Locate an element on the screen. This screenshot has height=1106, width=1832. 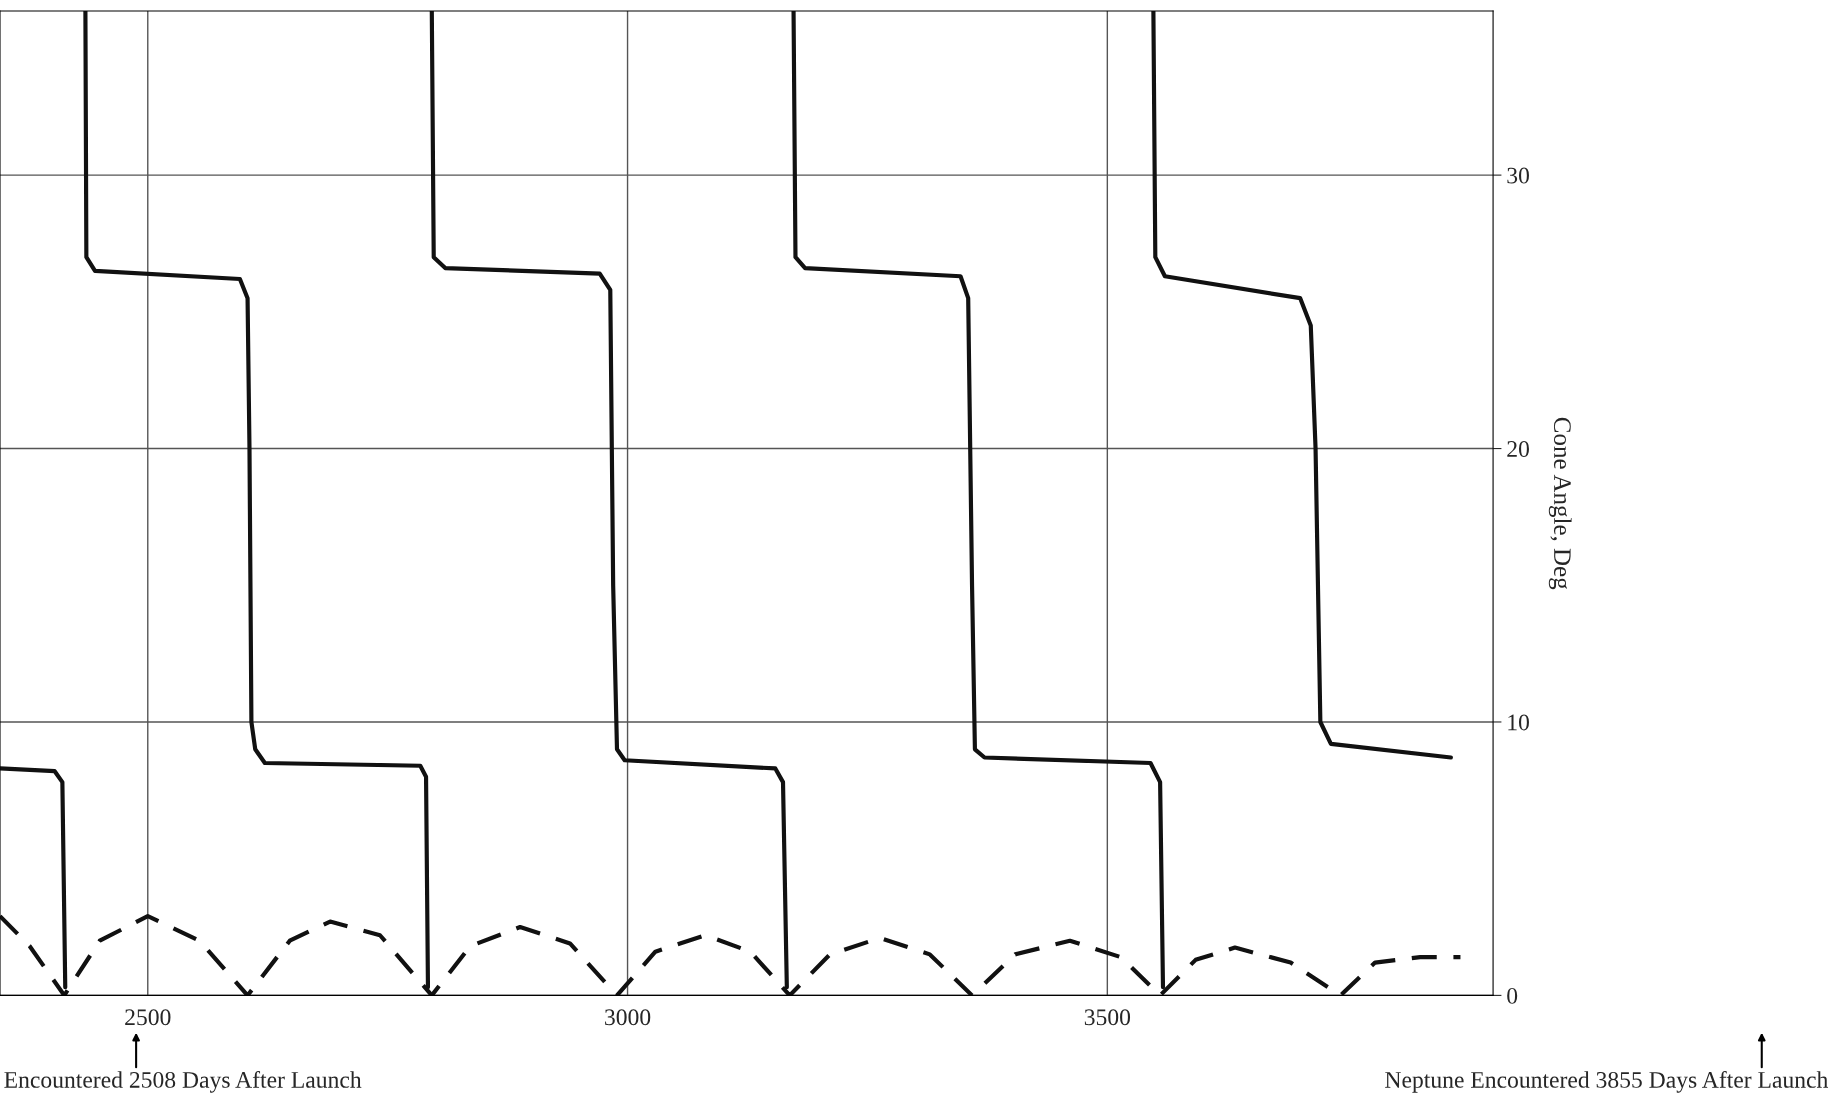
y-tick-label: 20 is located at coordinates (1518, 449).